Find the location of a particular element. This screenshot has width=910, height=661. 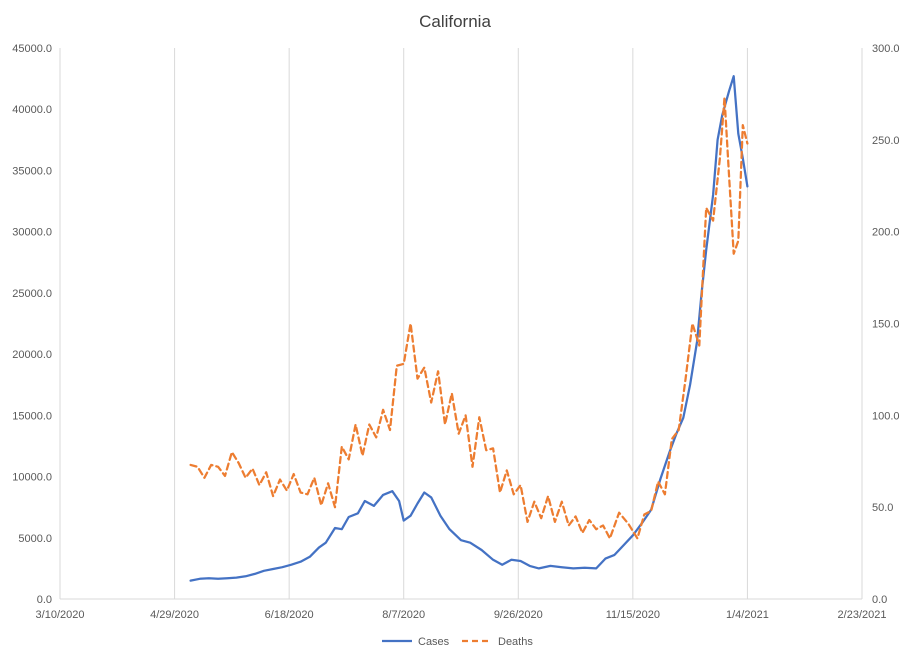

x-tick-label: 6/18/2020 is located at coordinates (289, 615).